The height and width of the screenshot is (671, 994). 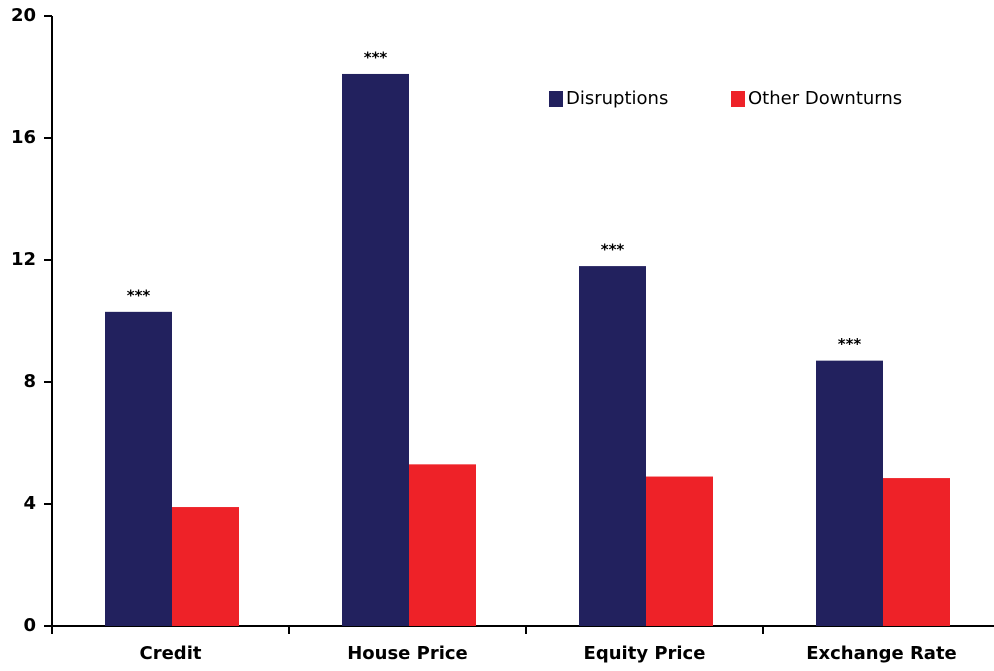 What do you see at coordinates (29, 625) in the screenshot?
I see `y-tick-label: 0` at bounding box center [29, 625].